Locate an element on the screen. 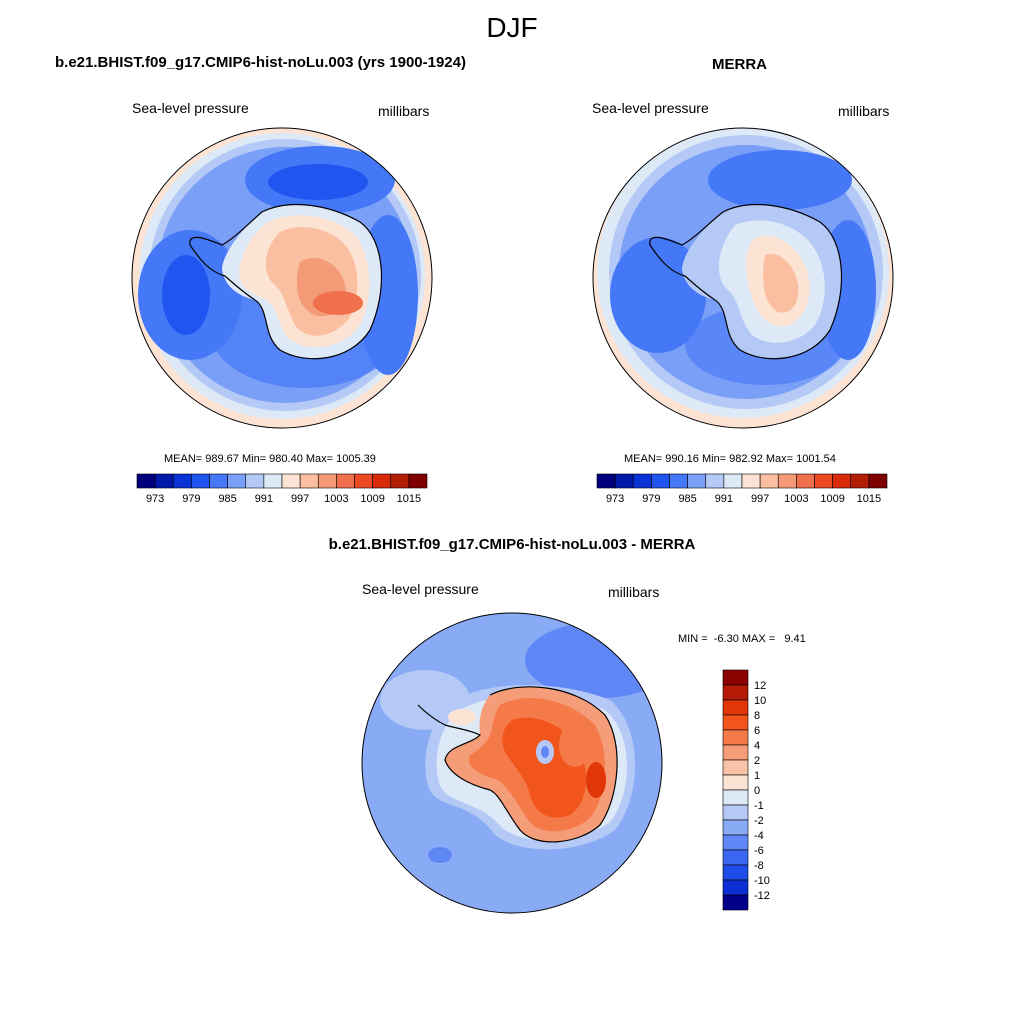 The height and width of the screenshot is (1024, 1024). diff-colorbar-tick-label: 8 is located at coordinates (757, 716).